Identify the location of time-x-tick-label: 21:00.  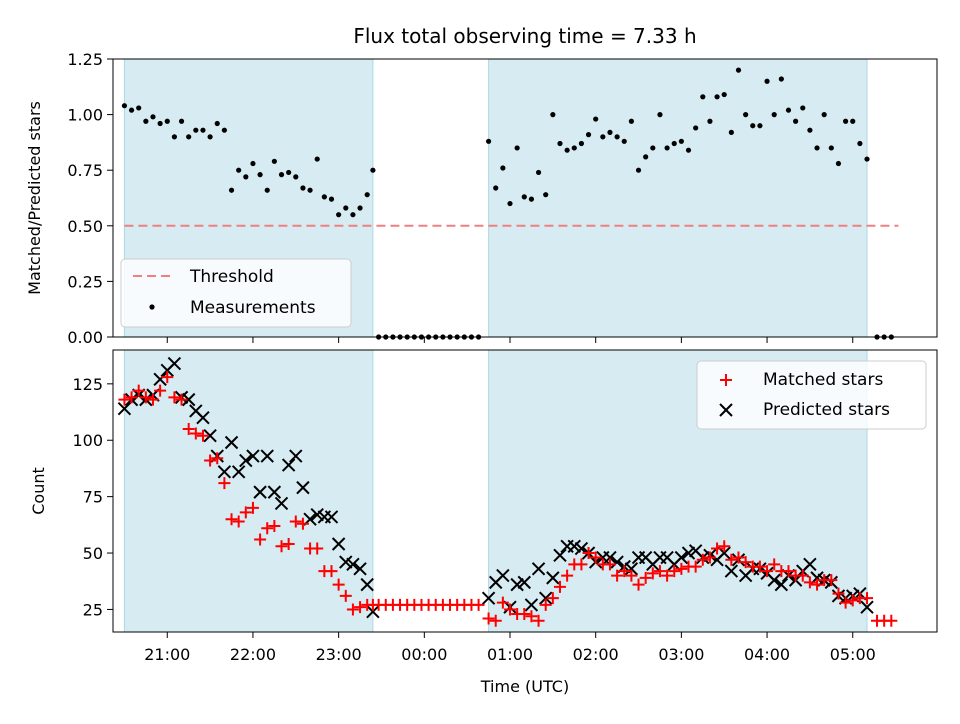
(167, 654).